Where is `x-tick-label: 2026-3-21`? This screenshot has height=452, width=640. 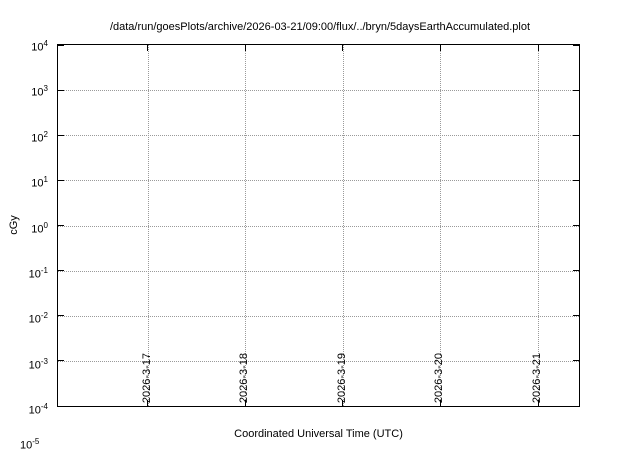 x-tick-label: 2026-3-21 is located at coordinates (537, 377).